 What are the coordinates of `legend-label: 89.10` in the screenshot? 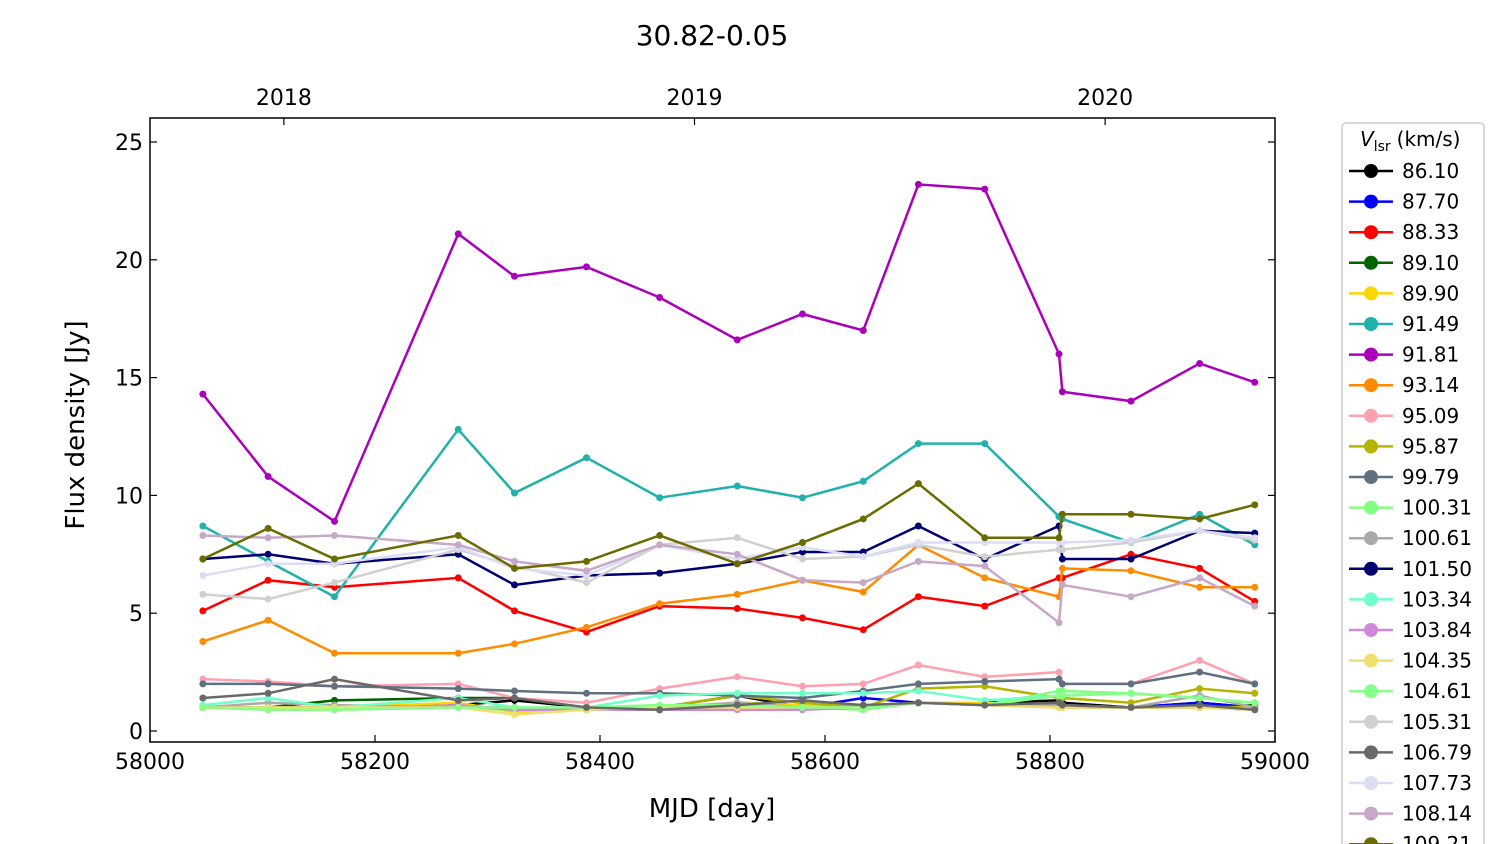 It's located at (1430, 263).